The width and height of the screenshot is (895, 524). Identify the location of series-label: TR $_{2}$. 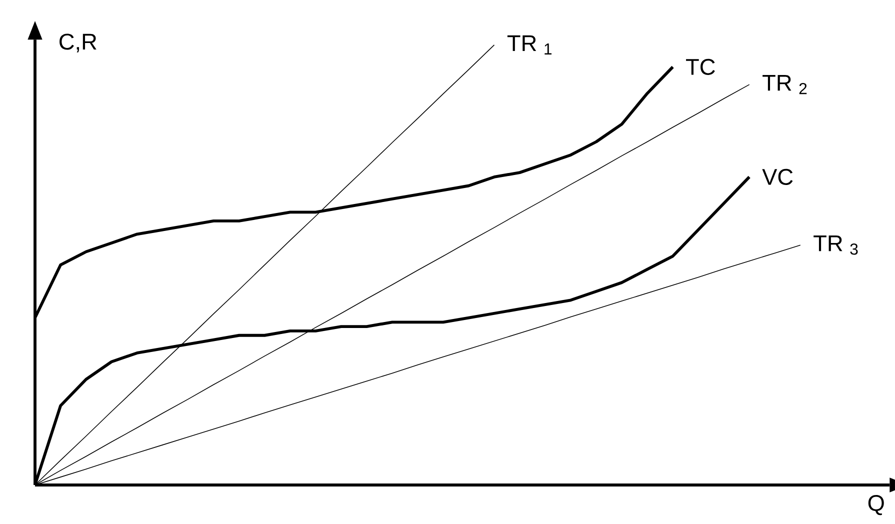
(784, 84).